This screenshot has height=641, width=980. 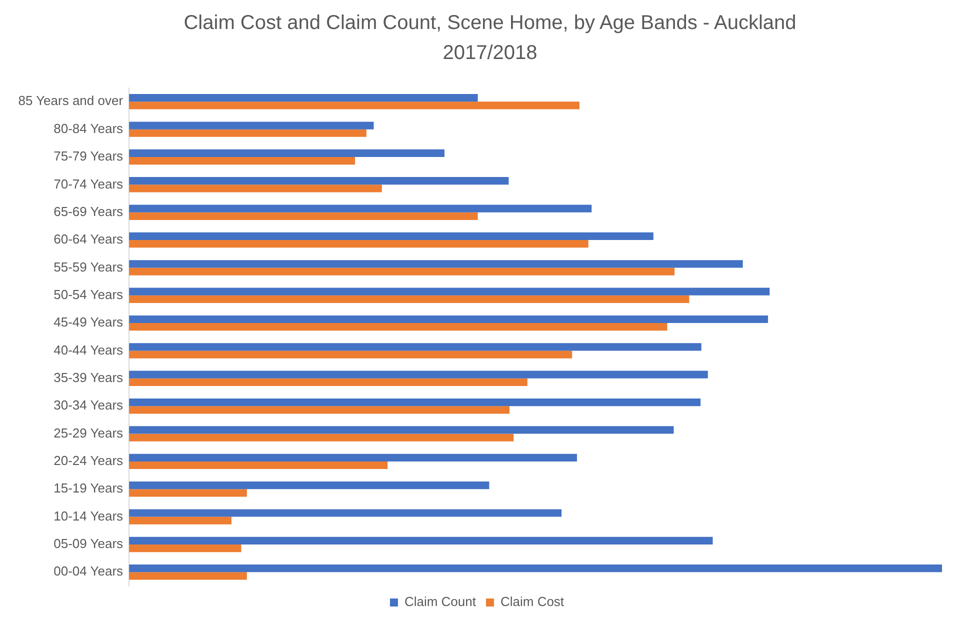 What do you see at coordinates (89, 516) in the screenshot?
I see `y-tick-label: 10-14 Years` at bounding box center [89, 516].